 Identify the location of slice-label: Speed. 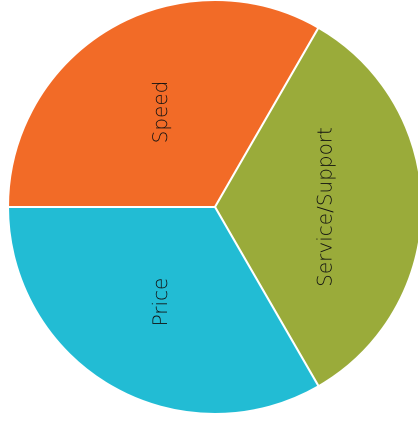
(160, 112).